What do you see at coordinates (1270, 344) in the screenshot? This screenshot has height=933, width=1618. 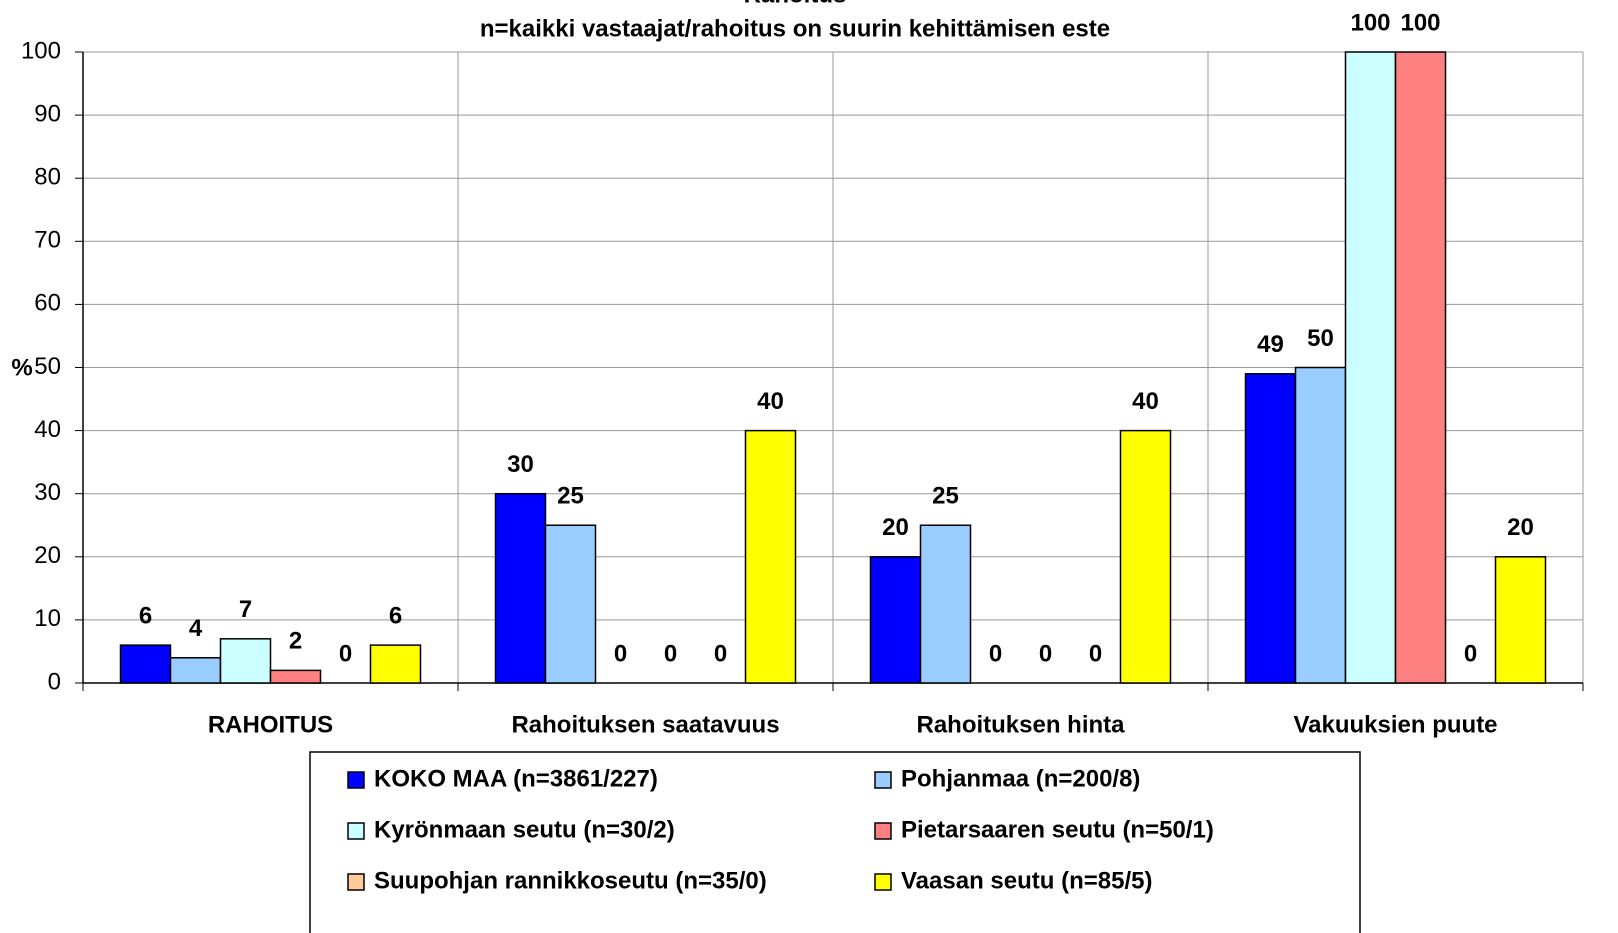 I see `data-label: 49` at bounding box center [1270, 344].